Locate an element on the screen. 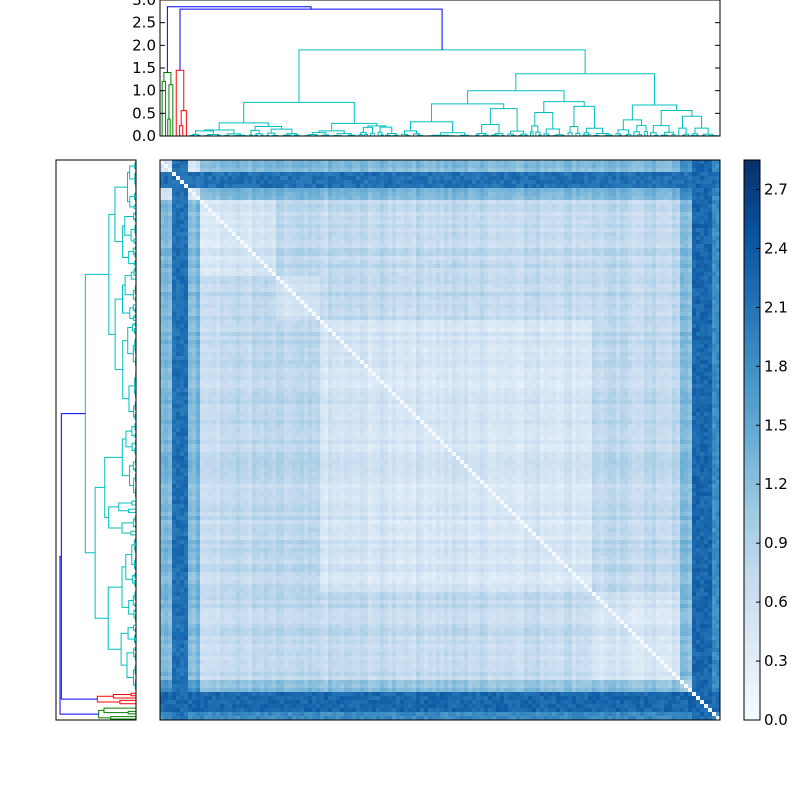 This screenshot has width=800, height=800. top-ytick-label: 2.5 is located at coordinates (144, 23).